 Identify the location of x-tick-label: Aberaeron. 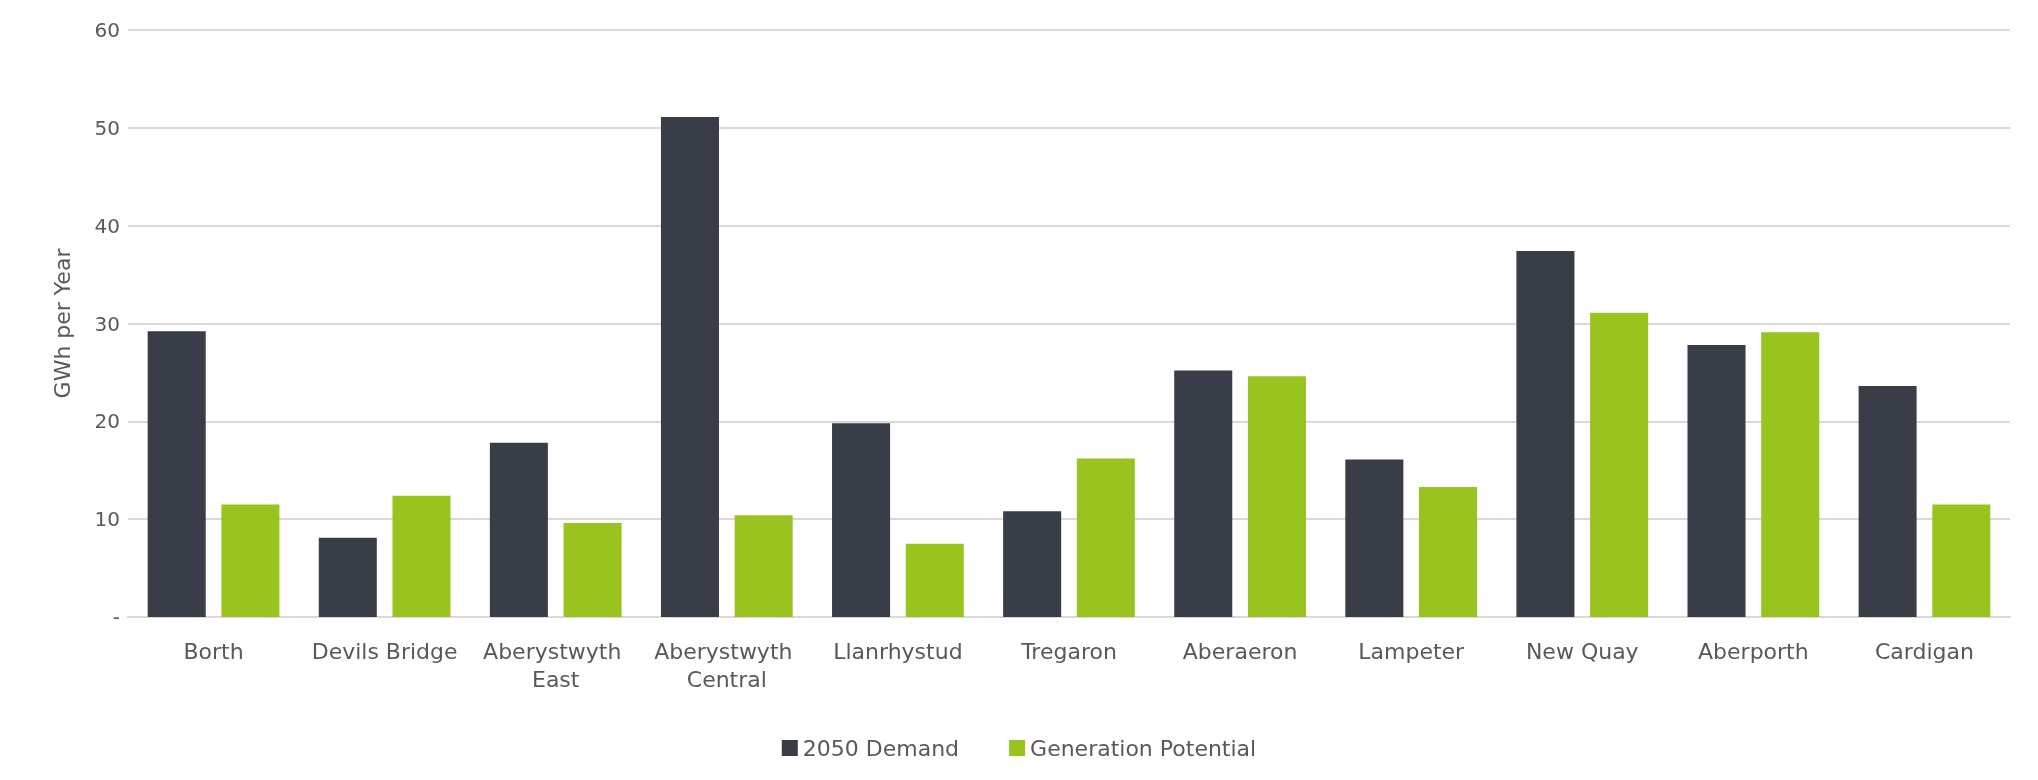
(1240, 651).